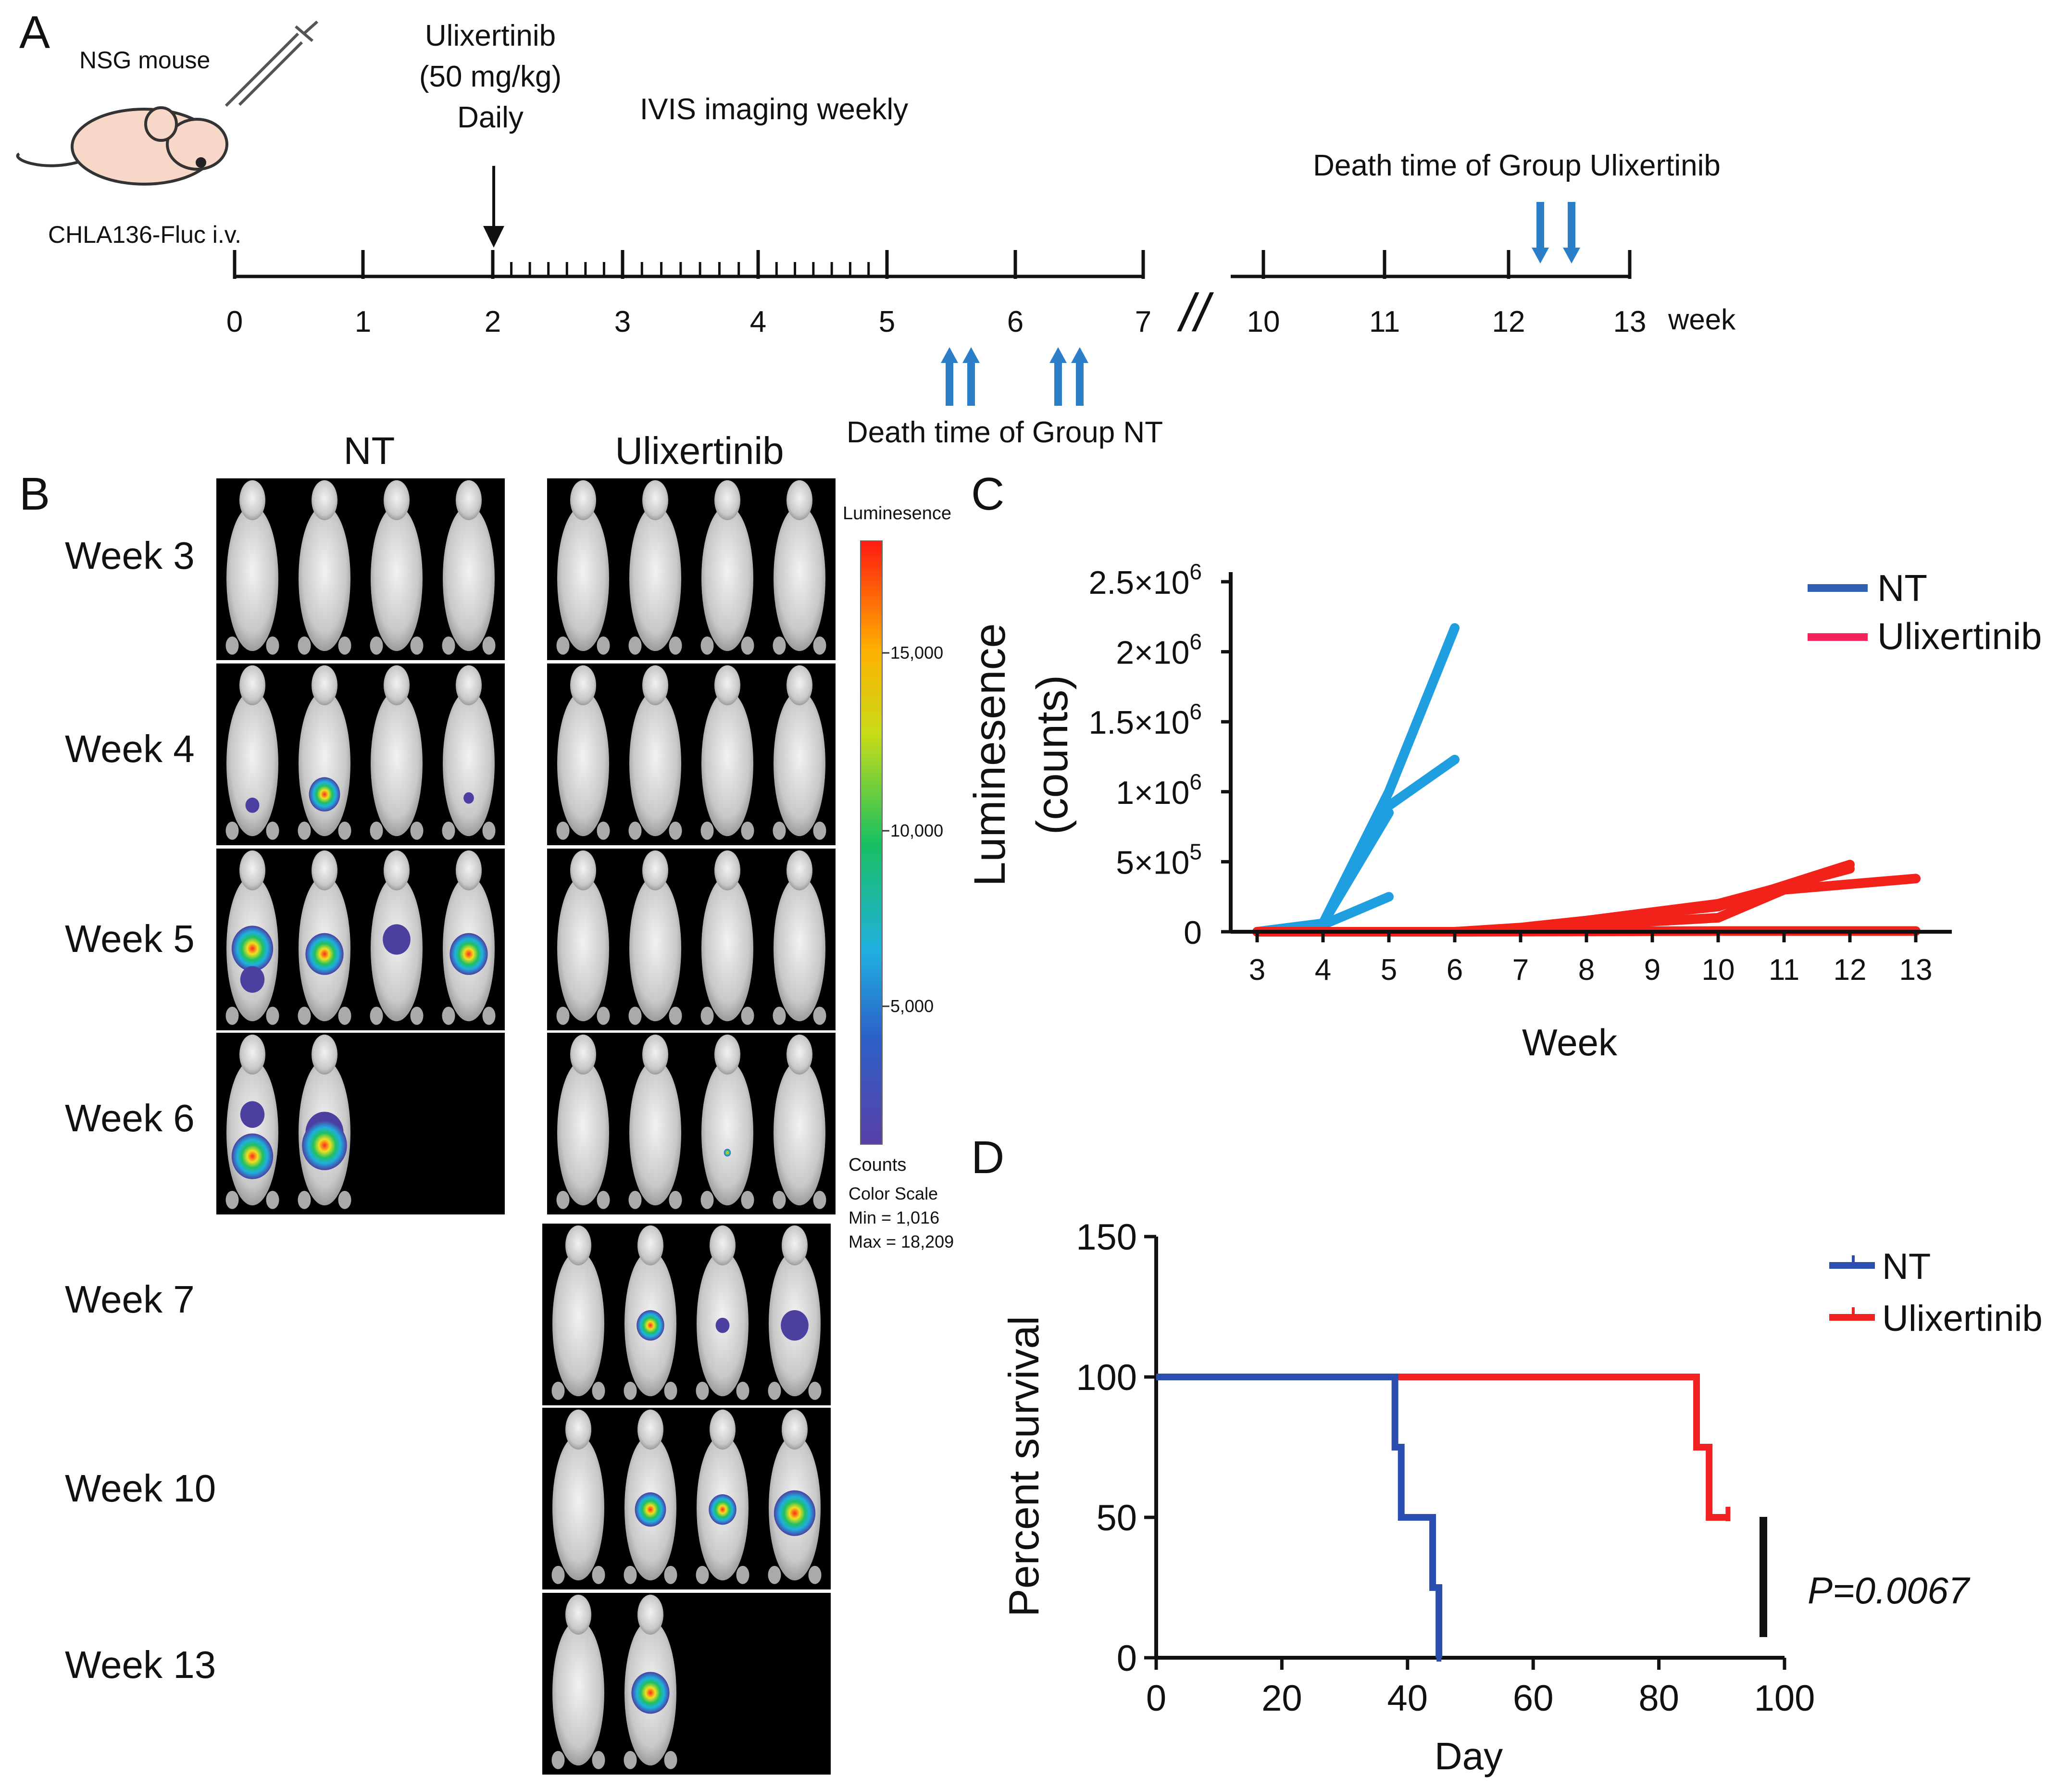 The height and width of the screenshot is (1789, 2072). I want to click on scale-bar, so click(871, 842).